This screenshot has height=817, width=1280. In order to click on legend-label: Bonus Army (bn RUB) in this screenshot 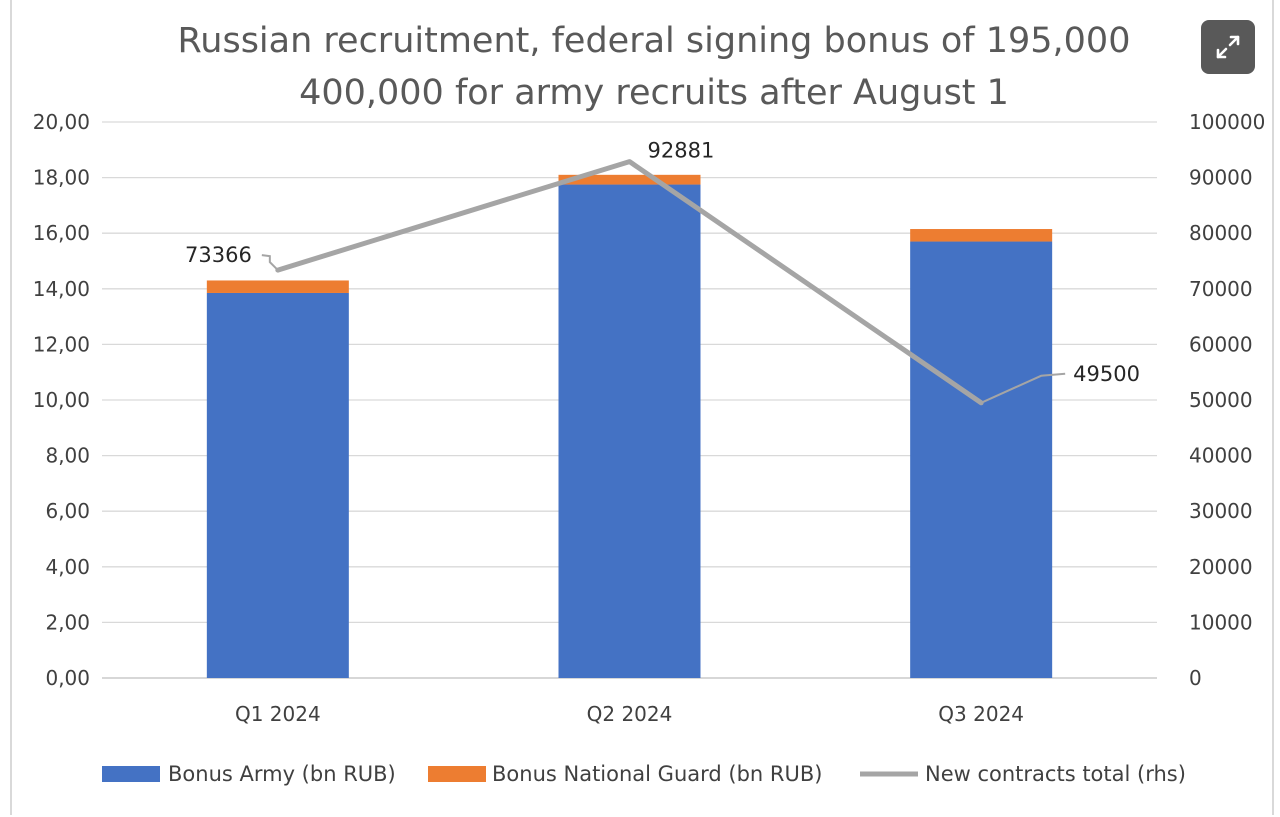, I will do `click(282, 774)`.